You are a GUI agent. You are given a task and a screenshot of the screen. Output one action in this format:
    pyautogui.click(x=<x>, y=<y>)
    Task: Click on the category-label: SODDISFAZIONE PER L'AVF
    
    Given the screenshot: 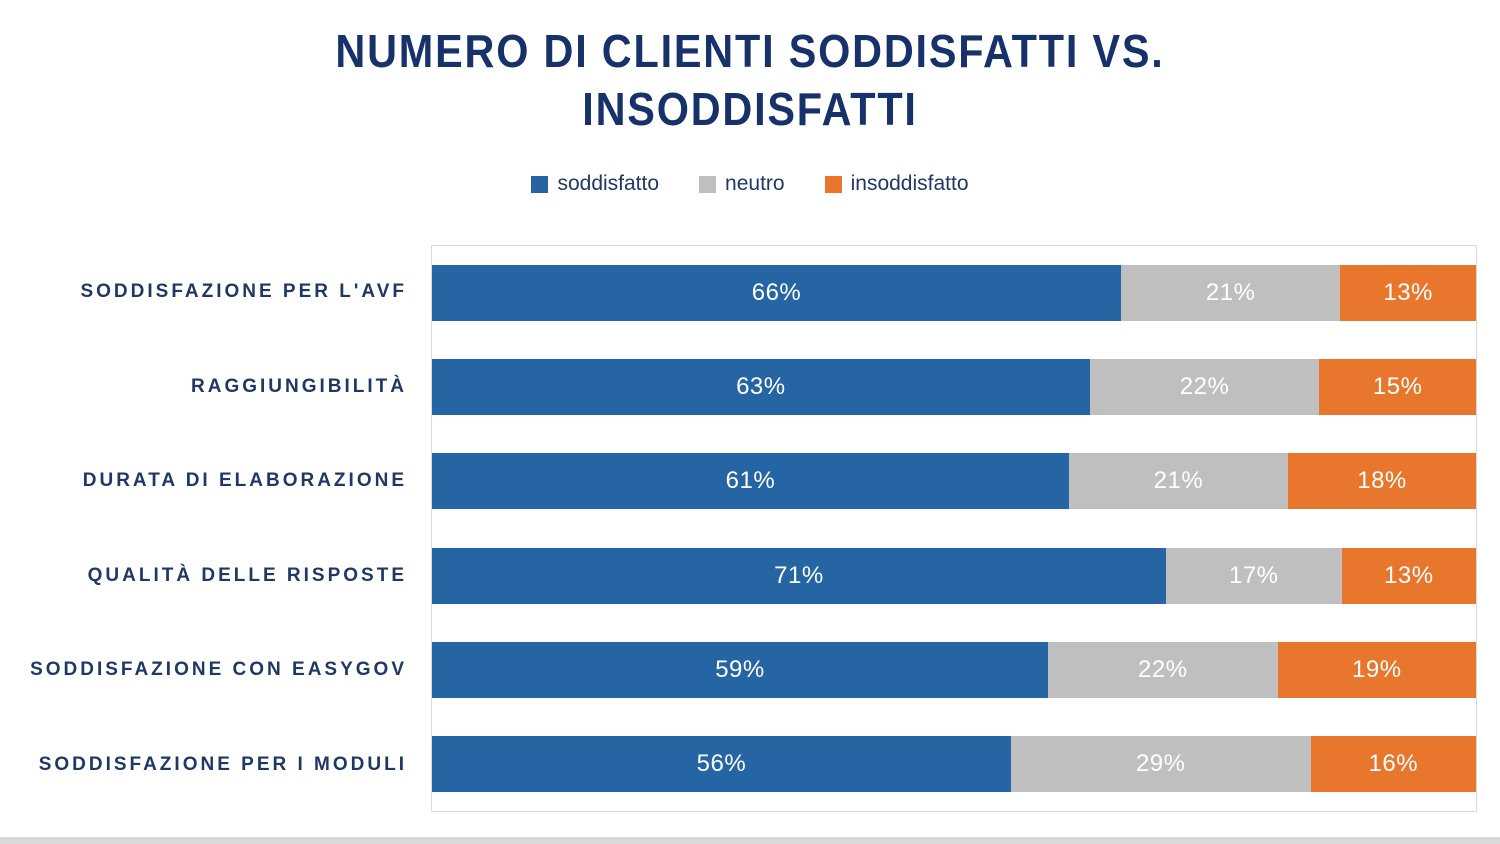 What is the action you would take?
    pyautogui.click(x=243, y=292)
    